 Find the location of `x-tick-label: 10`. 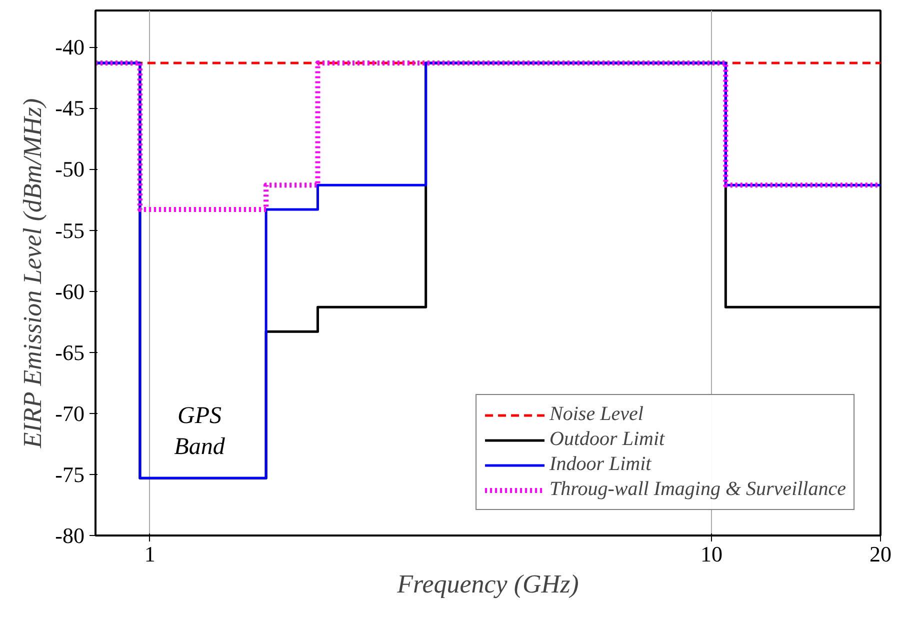

x-tick-label: 10 is located at coordinates (711, 554).